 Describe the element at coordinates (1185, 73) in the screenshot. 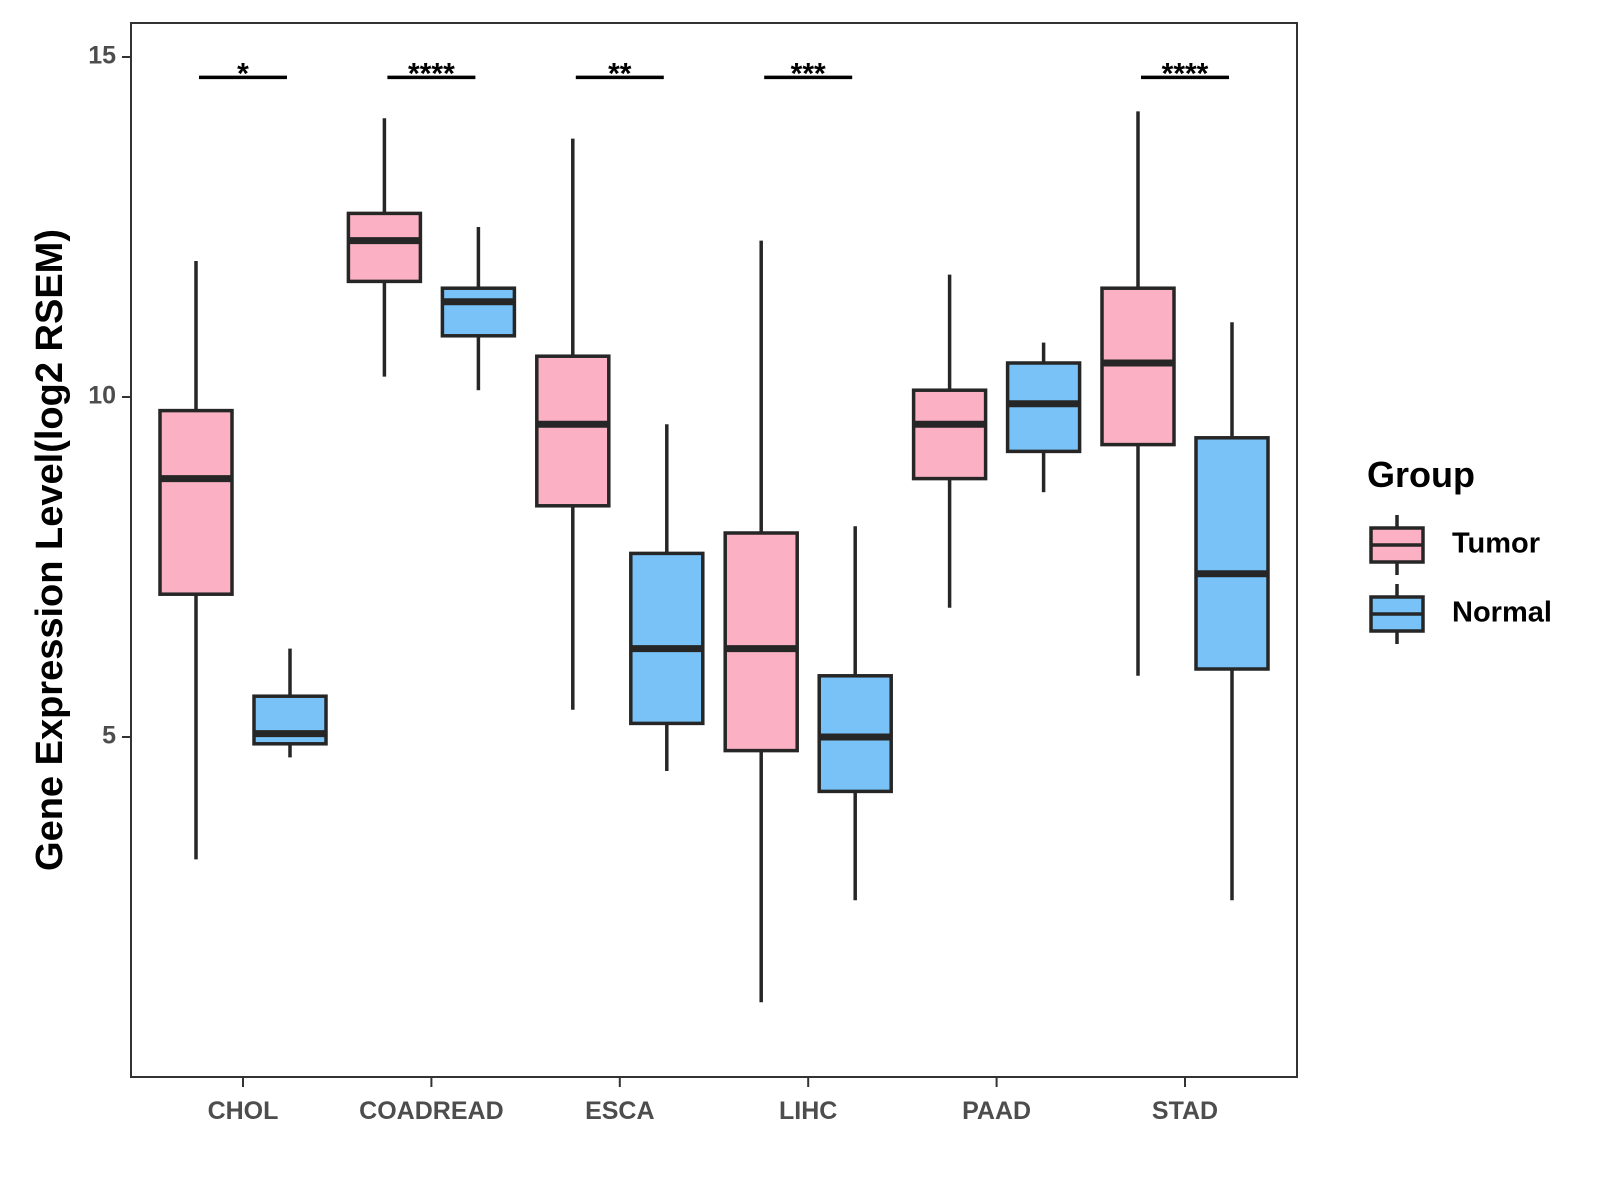

I see `significance-label-stad: ****` at that location.